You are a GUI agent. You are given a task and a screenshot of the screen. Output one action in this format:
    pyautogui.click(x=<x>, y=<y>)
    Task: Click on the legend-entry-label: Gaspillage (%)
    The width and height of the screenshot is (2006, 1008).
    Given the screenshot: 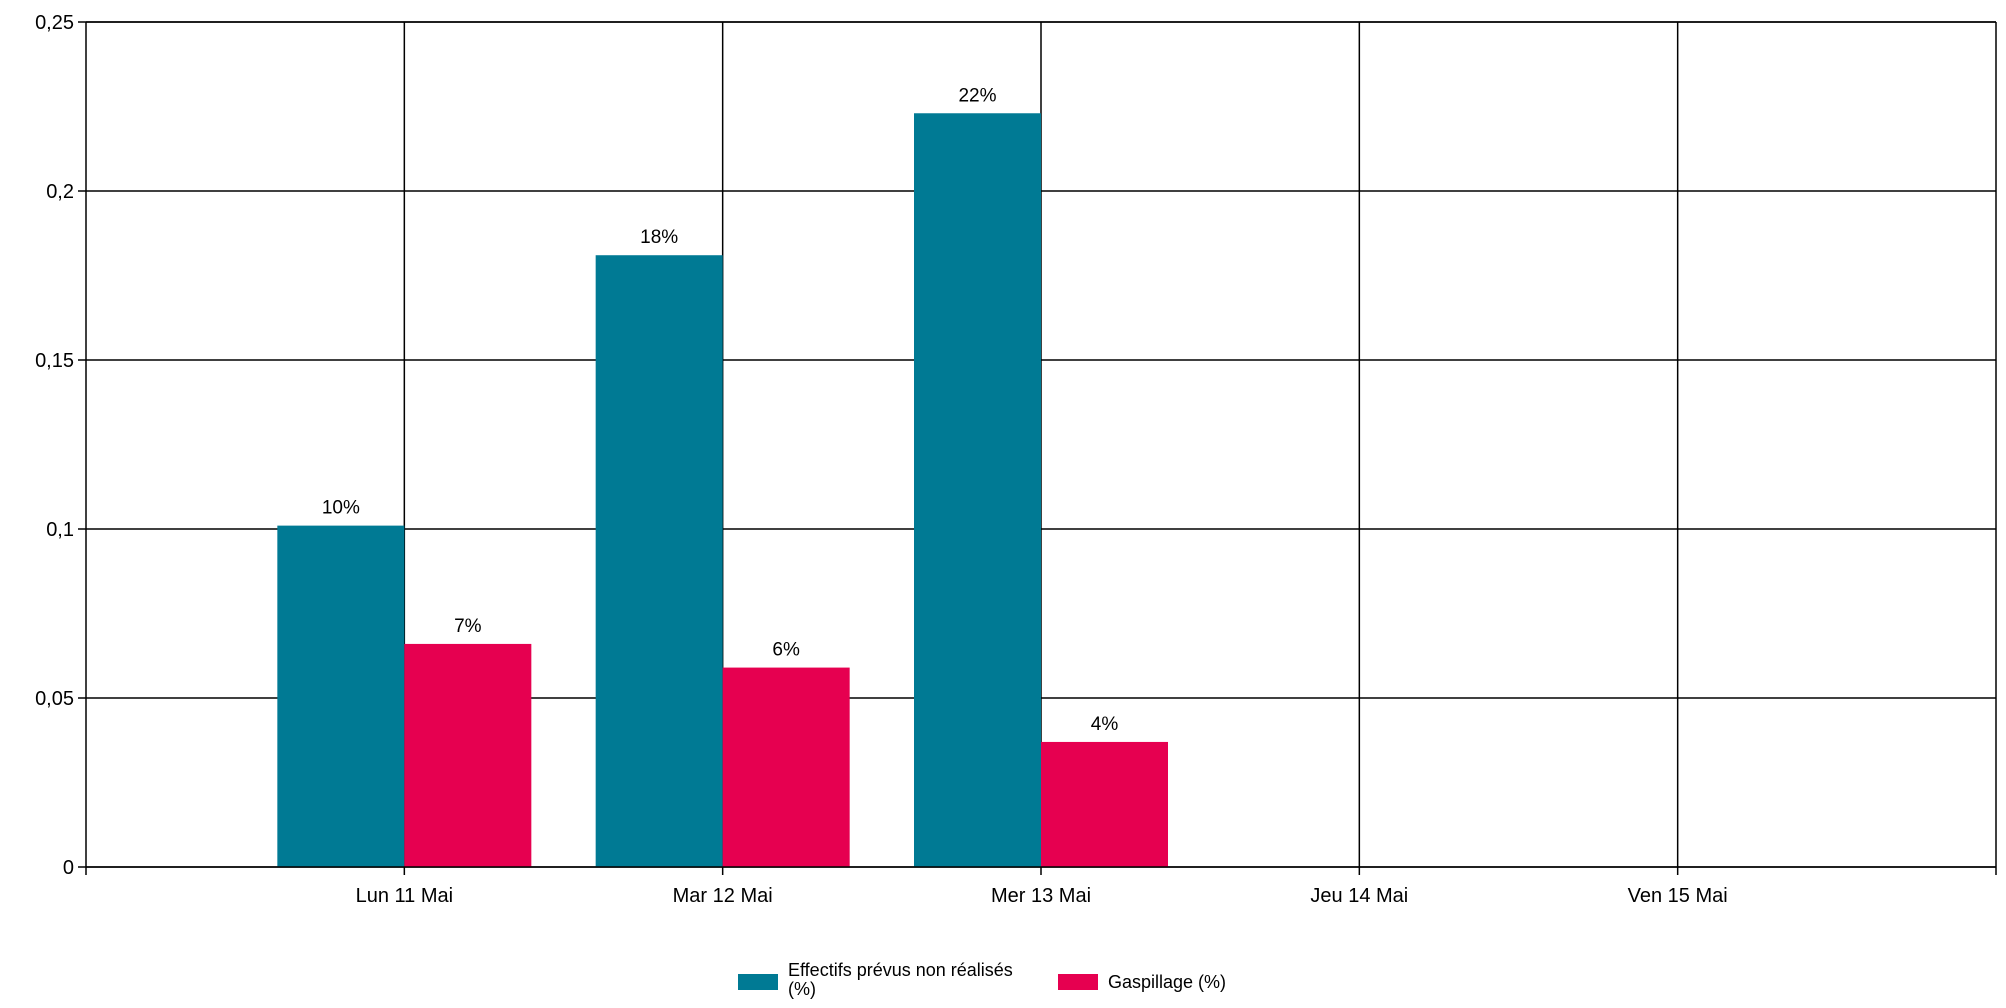 What is the action you would take?
    pyautogui.click(x=1167, y=982)
    